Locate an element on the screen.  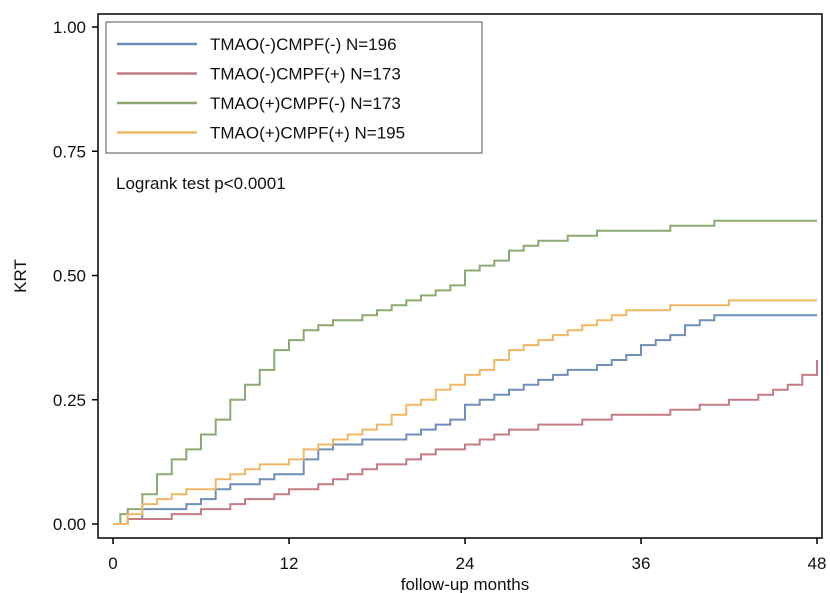
y-tick-label: 0.75 is located at coordinates (69, 151).